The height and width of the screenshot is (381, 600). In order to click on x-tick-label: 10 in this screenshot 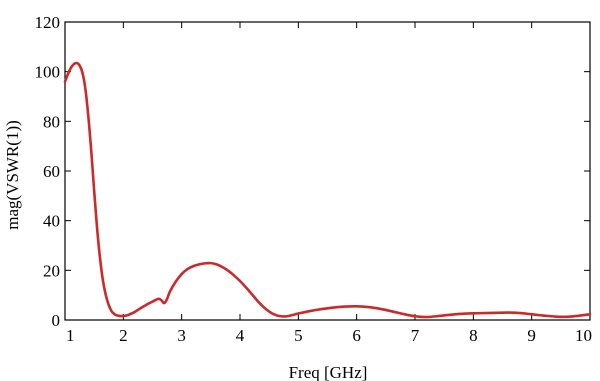, I will do `click(583, 335)`.